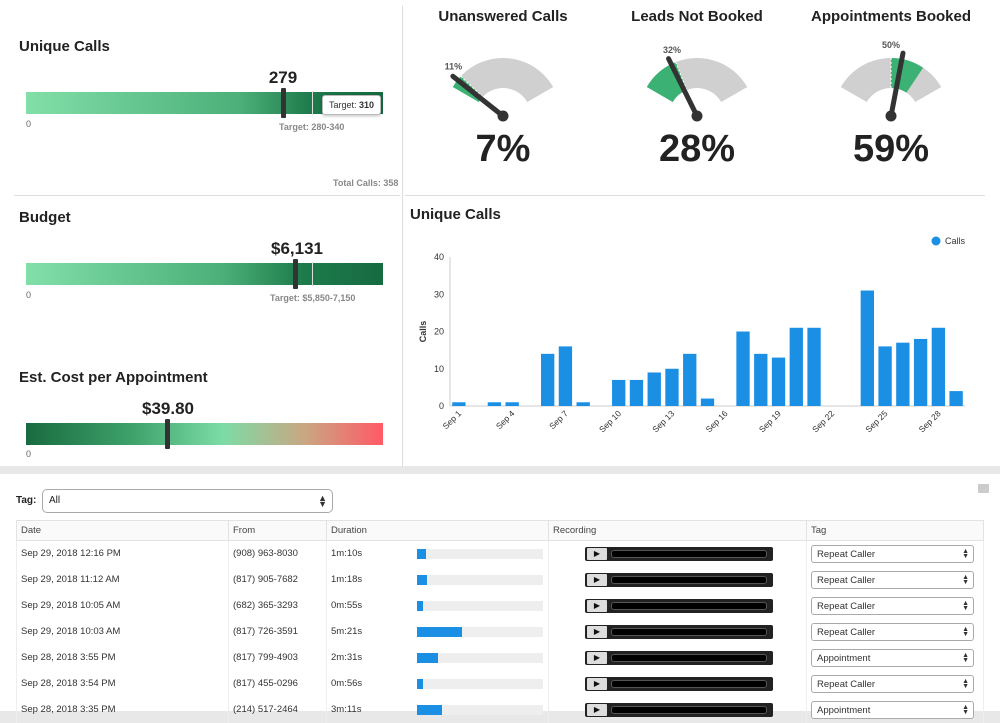 The width and height of the screenshot is (1000, 723). Describe the element at coordinates (366, 183) in the screenshot. I see `total-calls-footer: Total Calls: 358` at that location.